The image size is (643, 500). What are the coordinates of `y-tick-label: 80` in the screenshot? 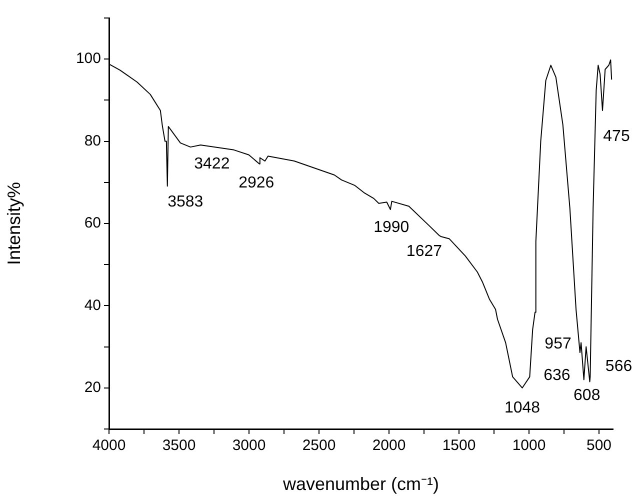 It's located at (92, 141).